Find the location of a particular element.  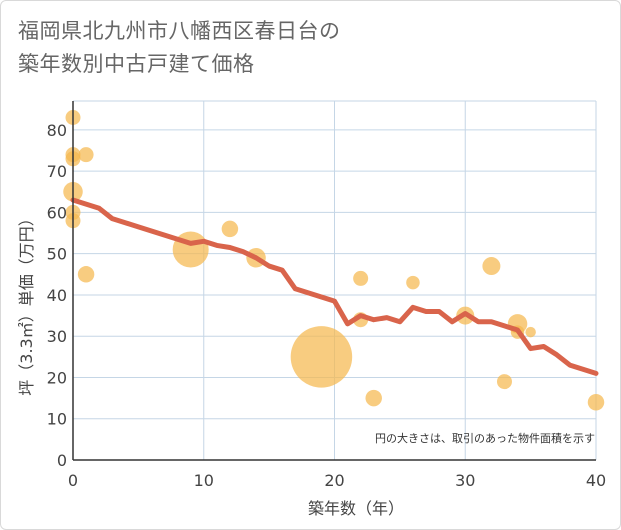

y-tick-label: 50 is located at coordinates (57, 254).